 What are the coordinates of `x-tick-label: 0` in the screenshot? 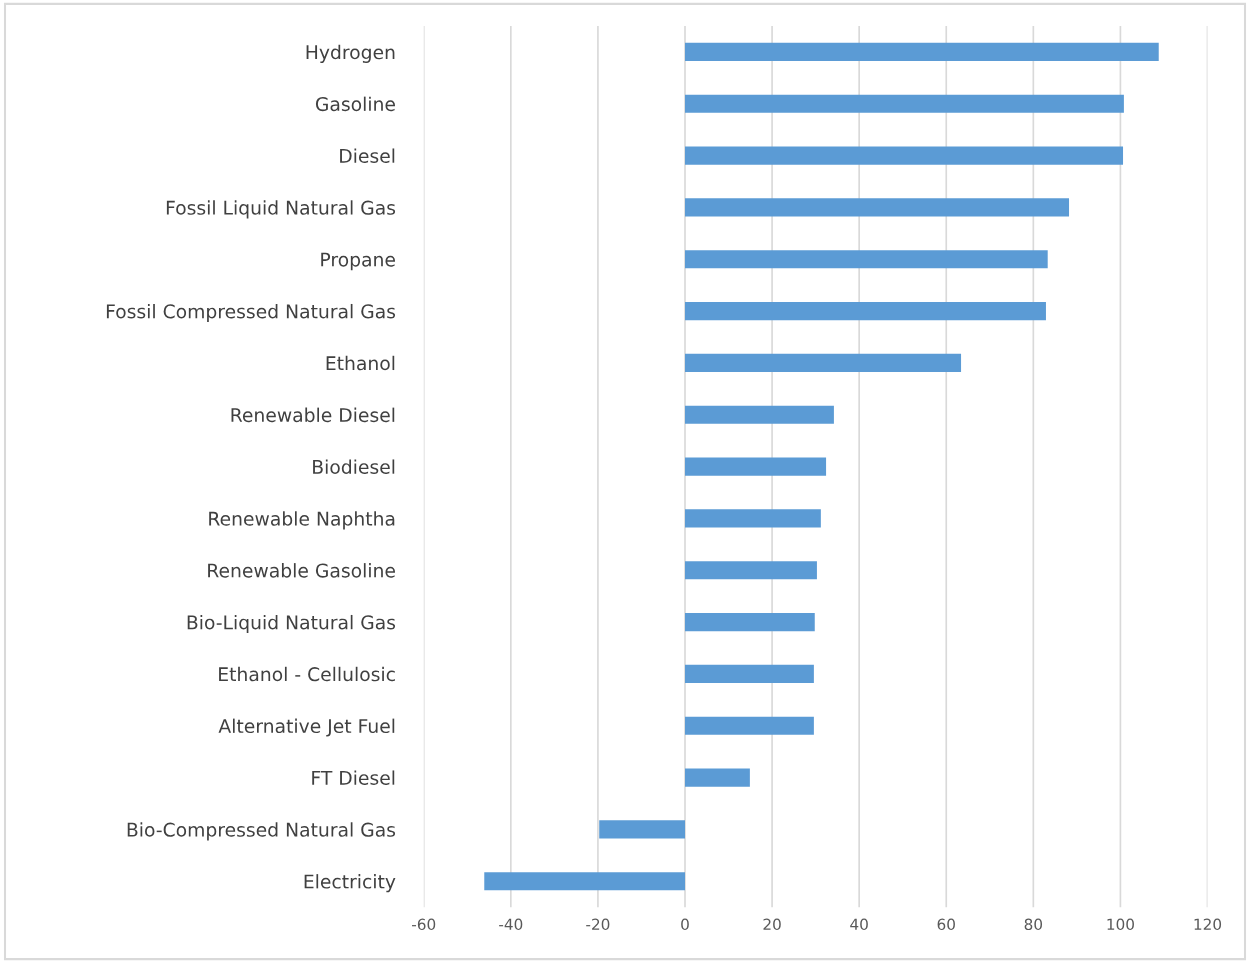 It's located at (685, 924).